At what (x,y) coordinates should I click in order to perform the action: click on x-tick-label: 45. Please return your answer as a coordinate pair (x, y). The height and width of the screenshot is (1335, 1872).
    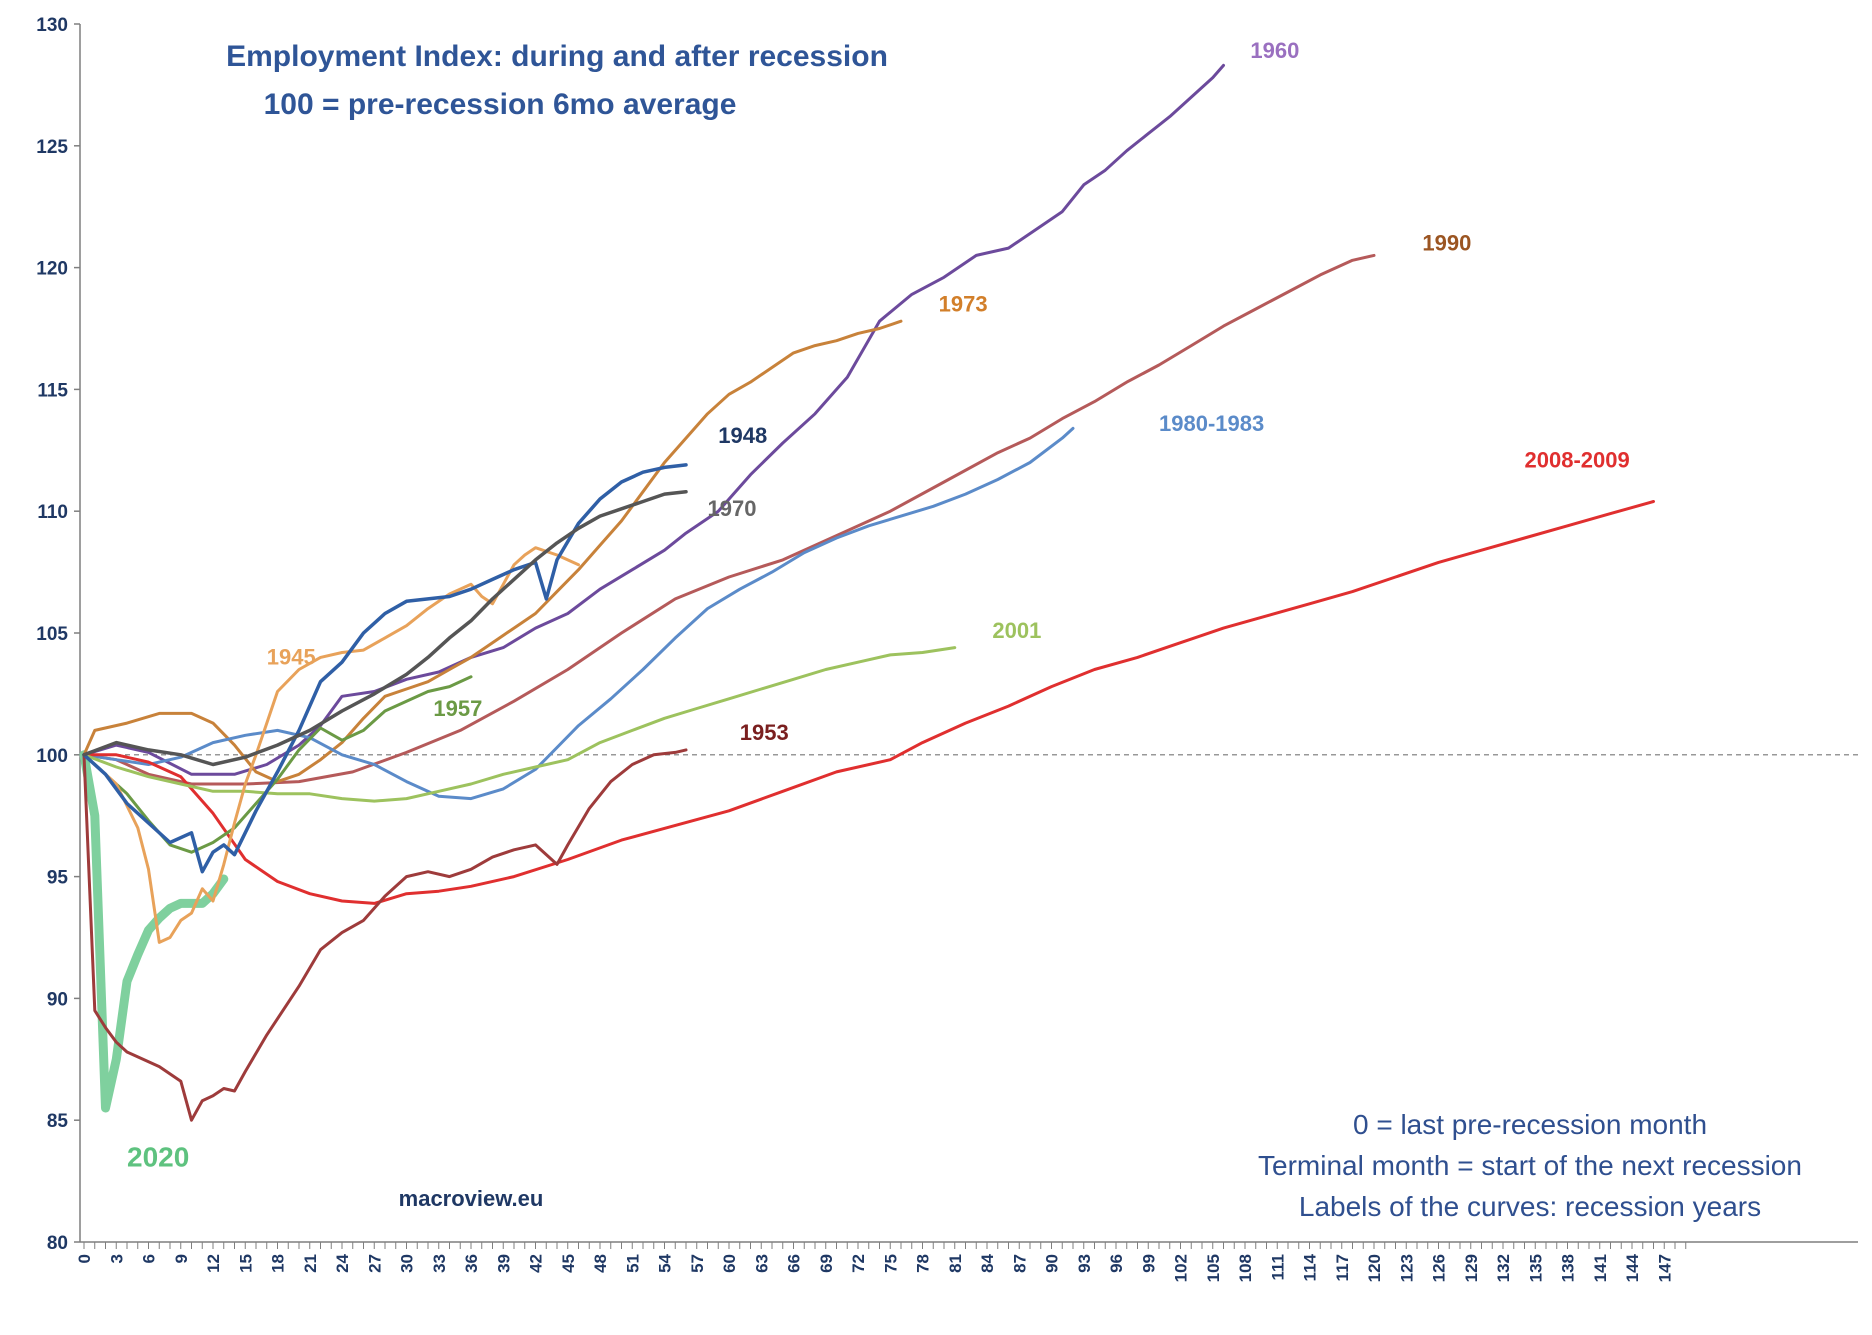
    Looking at the image, I should click on (568, 1263).